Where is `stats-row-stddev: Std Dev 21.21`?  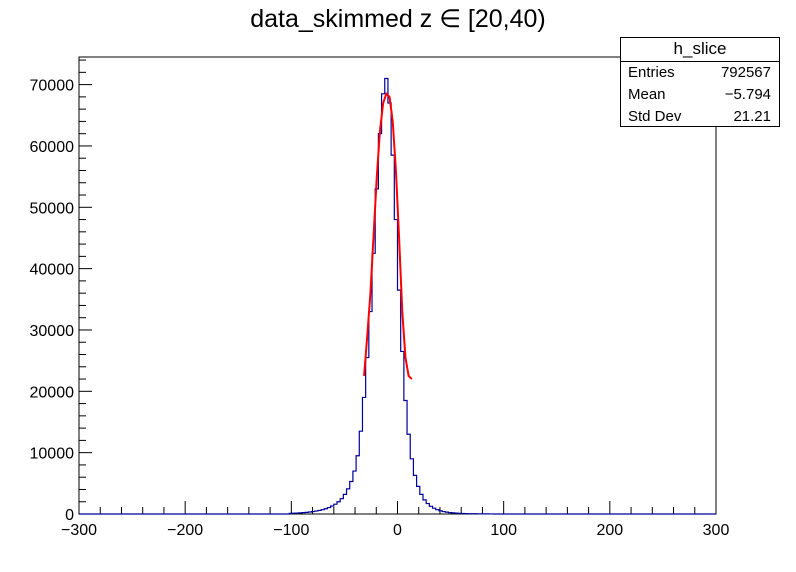
stats-row-stddev: Std Dev 21.21 is located at coordinates (700, 117).